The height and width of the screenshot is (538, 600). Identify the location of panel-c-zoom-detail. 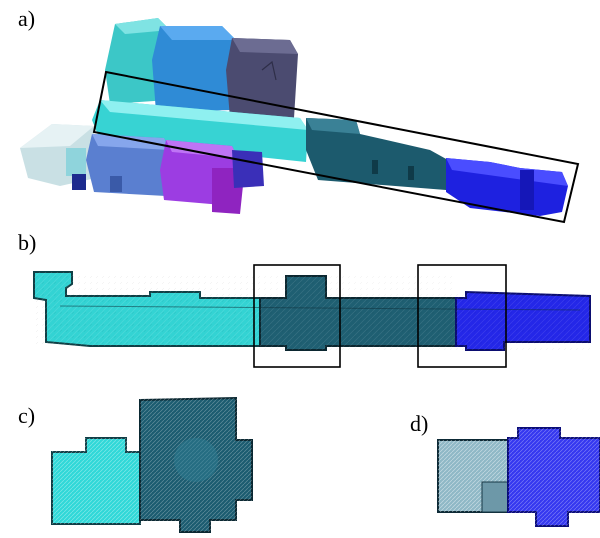
(152, 464).